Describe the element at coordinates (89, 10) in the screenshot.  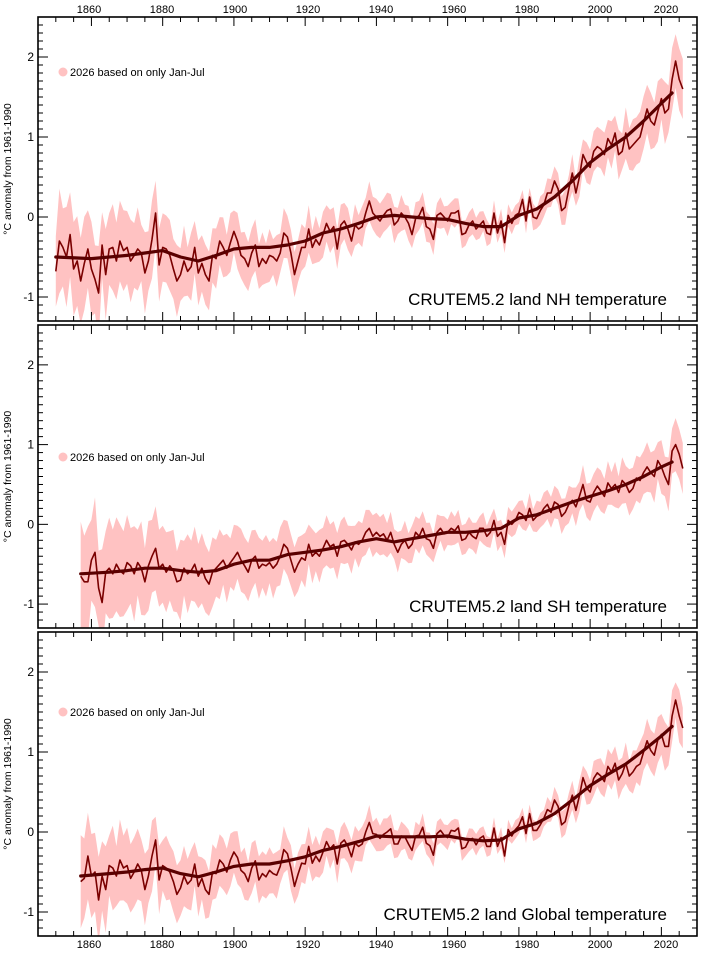
I see `top-tick-label: 1860` at that location.